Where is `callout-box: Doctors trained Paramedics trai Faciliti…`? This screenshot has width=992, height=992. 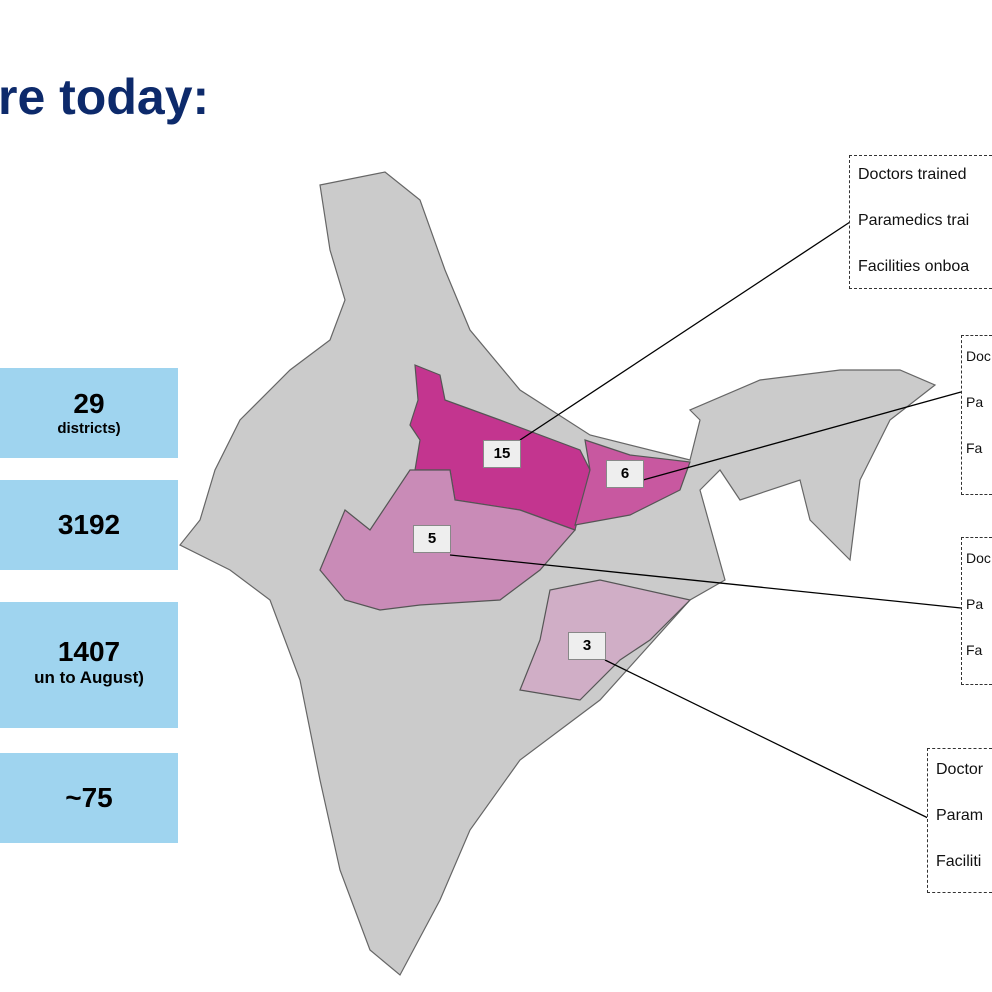
callout-box: Doctors trained Paramedics trai Faciliti… is located at coordinates (920, 222).